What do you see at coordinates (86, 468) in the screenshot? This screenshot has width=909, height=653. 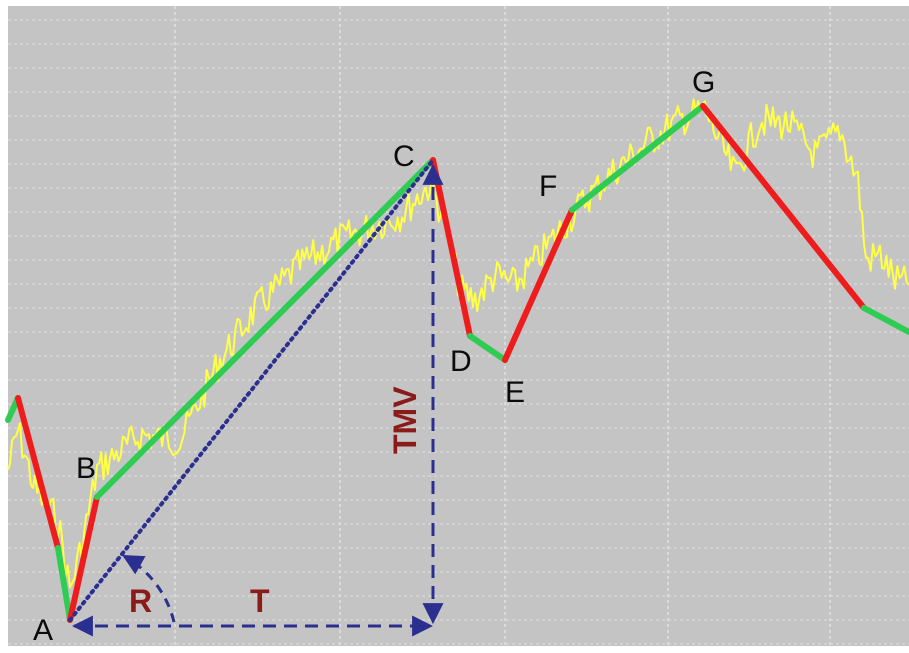 I see `label-b: B` at bounding box center [86, 468].